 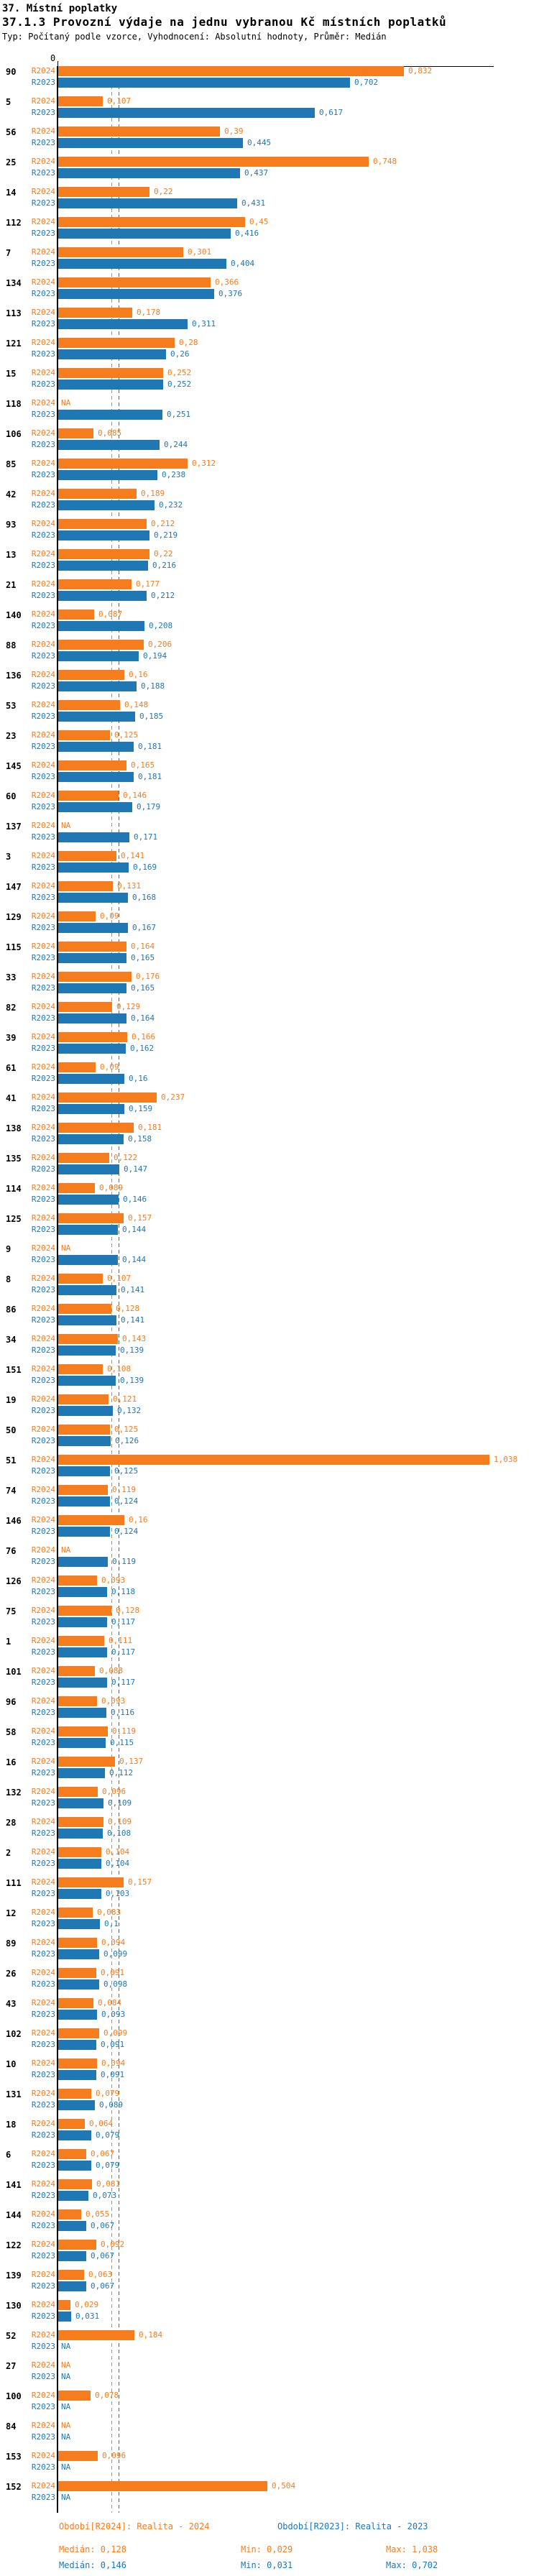 What do you see at coordinates (130, 886) in the screenshot?
I see `value-label-r2024: 0,131` at bounding box center [130, 886].